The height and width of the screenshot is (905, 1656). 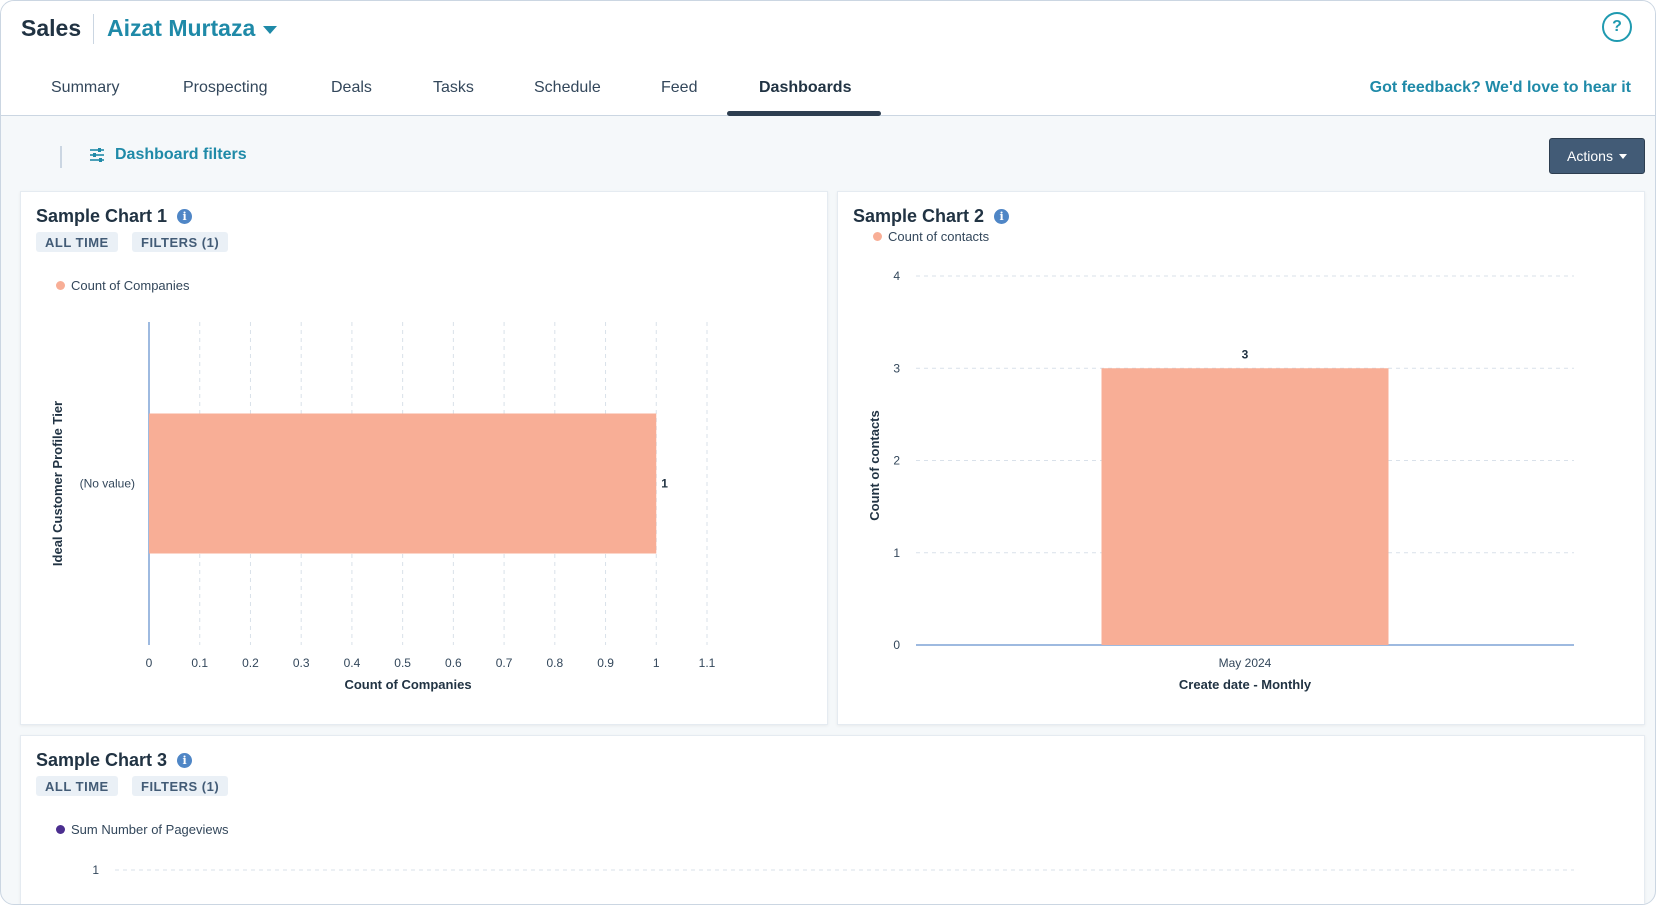 What do you see at coordinates (896, 645) in the screenshot?
I see `y-tick-label: 0` at bounding box center [896, 645].